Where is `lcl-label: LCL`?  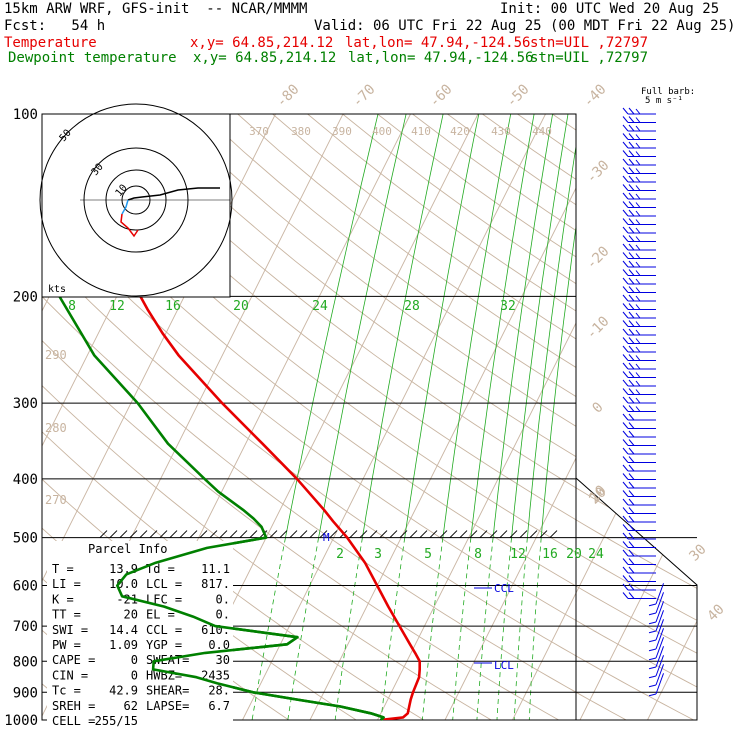
lcl-label: LCL is located at coordinates (504, 665).